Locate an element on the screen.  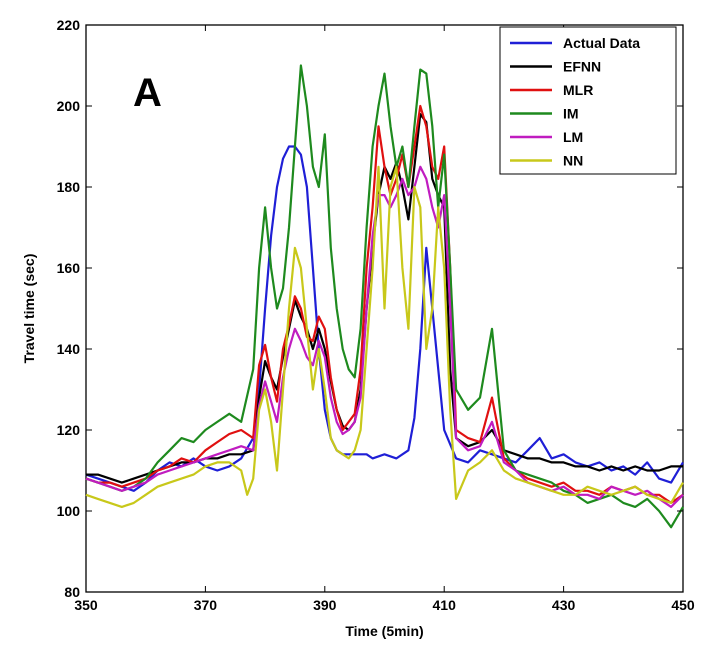
y-axis-title: Travel time (sec) is located at coordinates (29, 309).